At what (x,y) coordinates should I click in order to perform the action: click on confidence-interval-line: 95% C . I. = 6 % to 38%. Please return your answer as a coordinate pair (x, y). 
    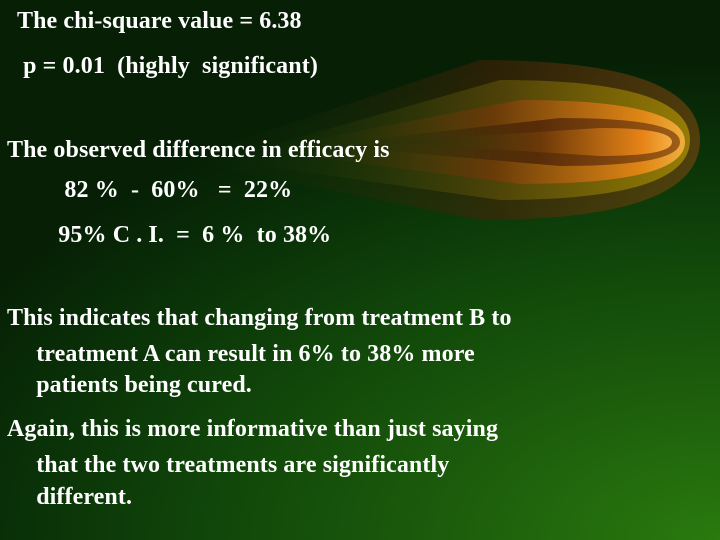
    Looking at the image, I should click on (186, 235).